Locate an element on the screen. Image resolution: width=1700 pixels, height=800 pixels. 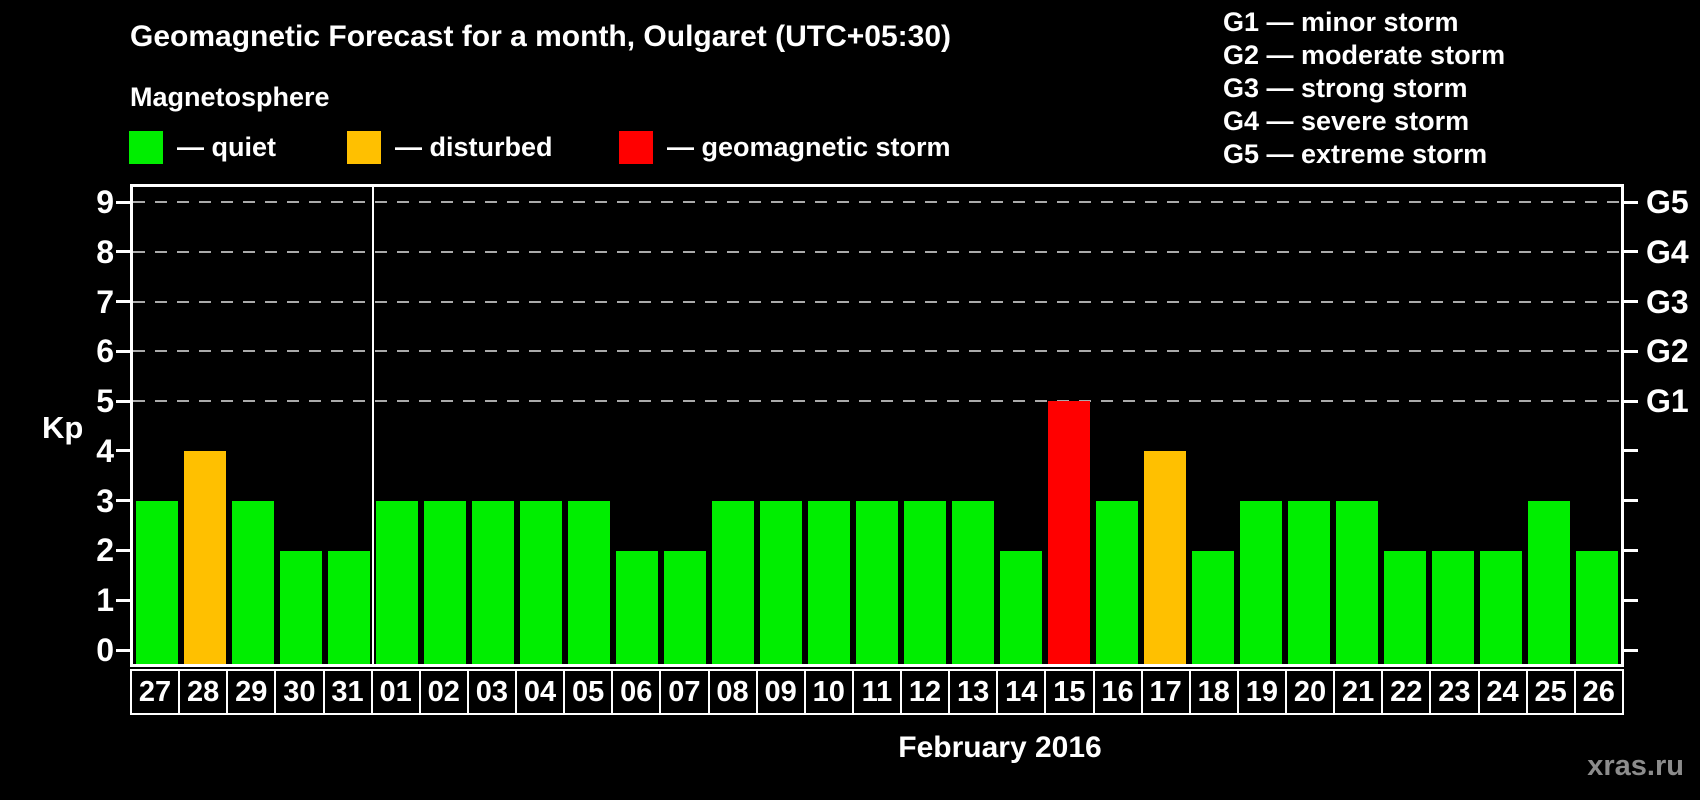
g-legend-line: G2 — moderate storm is located at coordinates (1364, 55).